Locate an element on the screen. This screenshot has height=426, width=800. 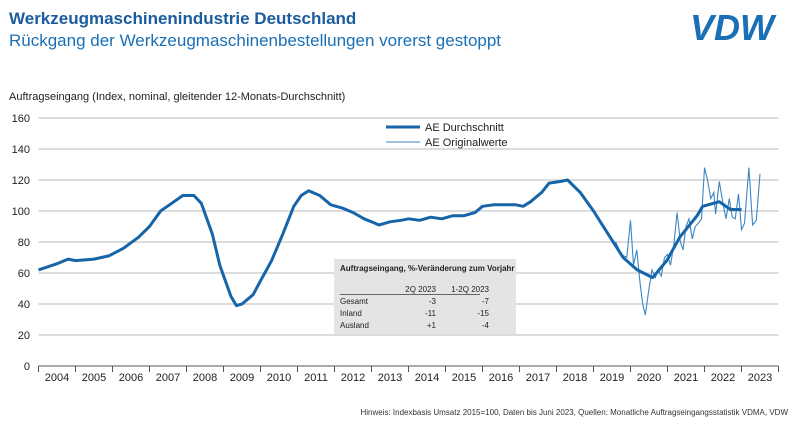
x-tick-label: 2005 is located at coordinates (94, 378).